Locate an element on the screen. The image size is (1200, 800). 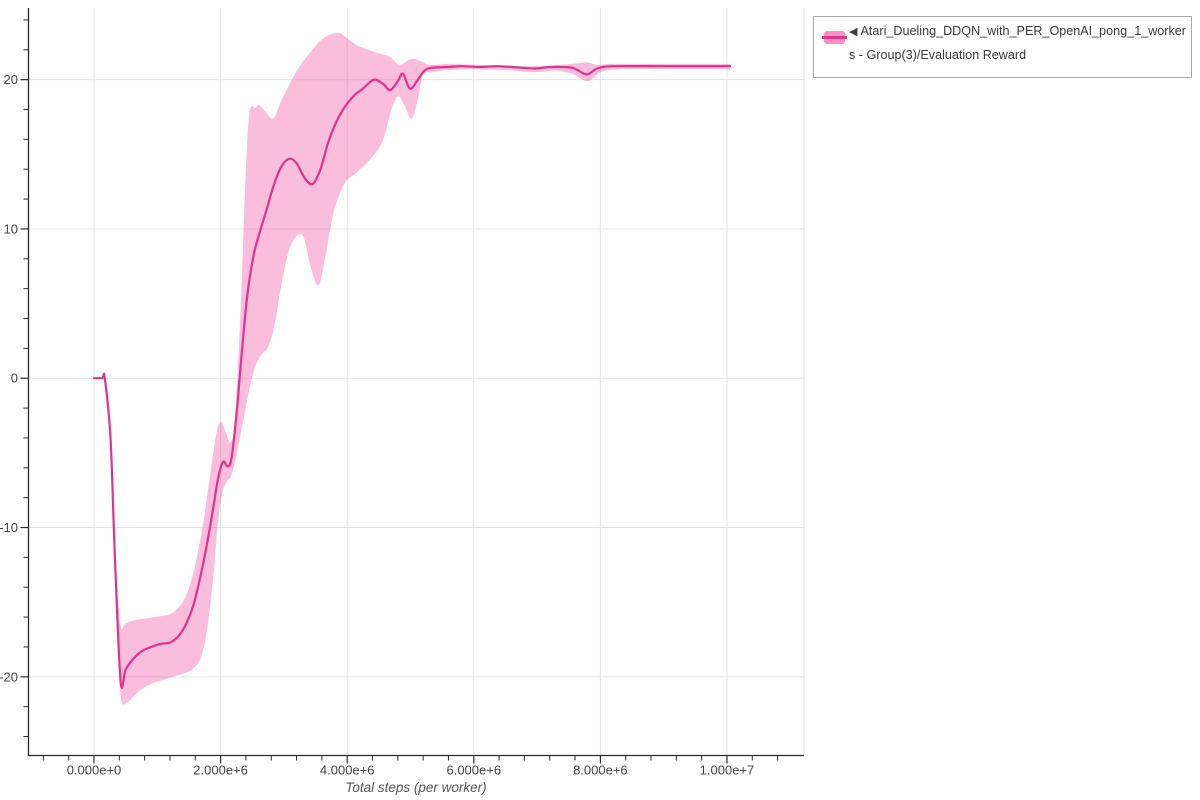
y-tick-label: 0 is located at coordinates (14, 378).